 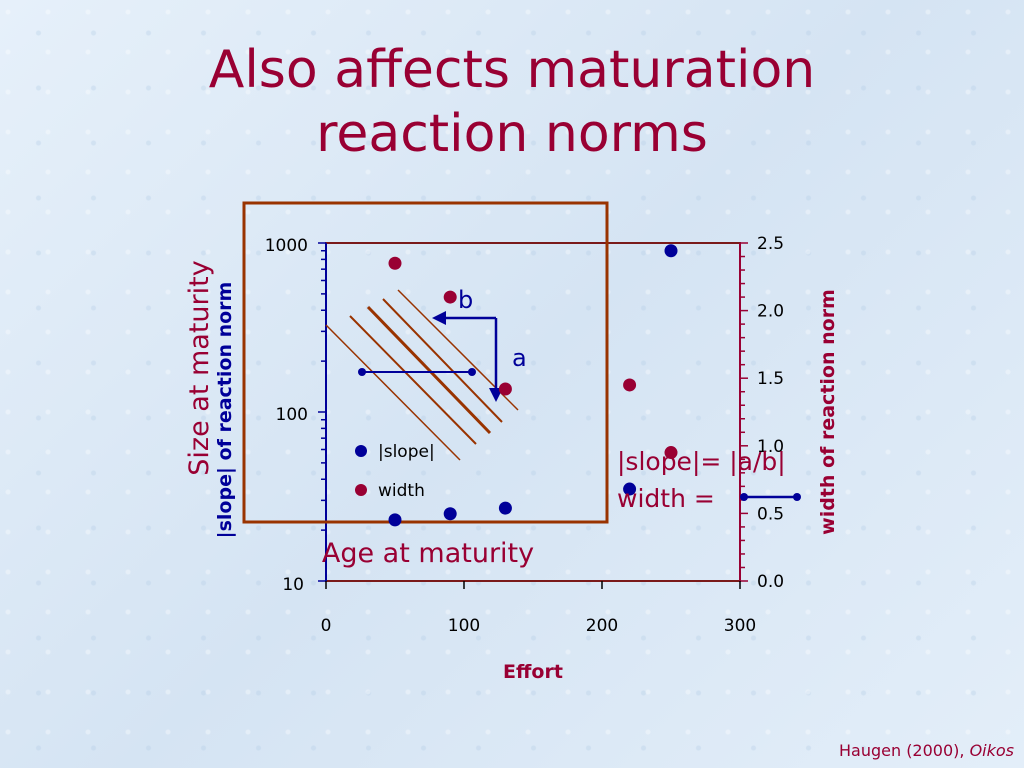 I want to click on title-line-2: reaction norms, so click(x=512, y=134).